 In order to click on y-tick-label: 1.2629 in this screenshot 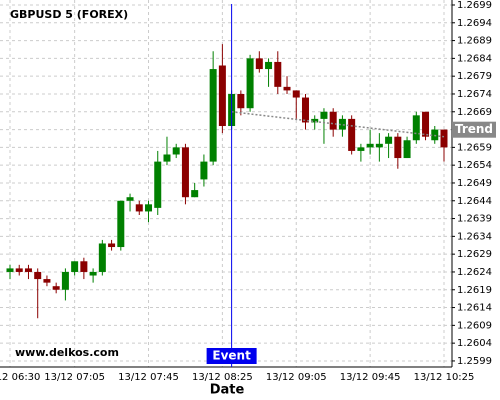, I will do `click(474, 254)`.